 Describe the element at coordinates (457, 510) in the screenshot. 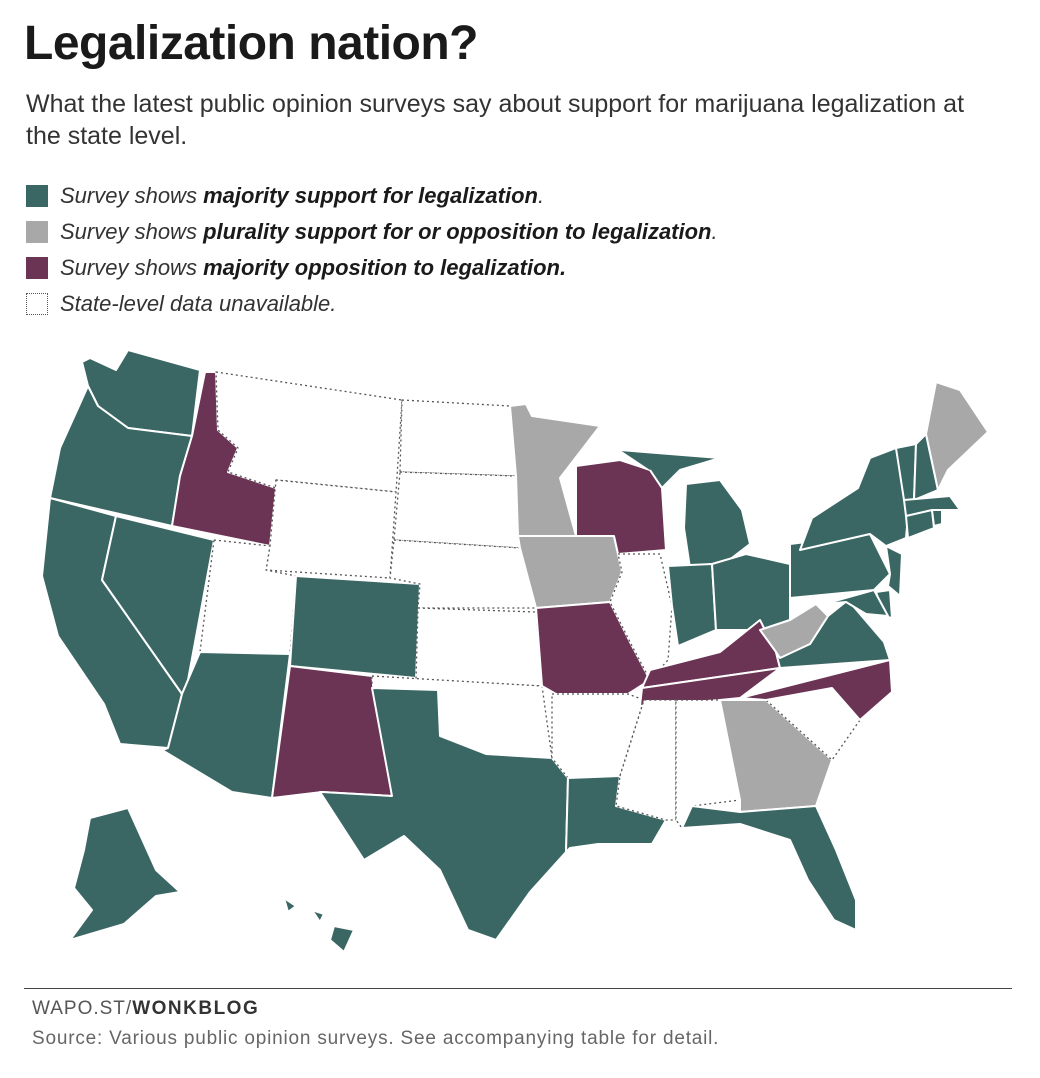

I see `state-sd` at that location.